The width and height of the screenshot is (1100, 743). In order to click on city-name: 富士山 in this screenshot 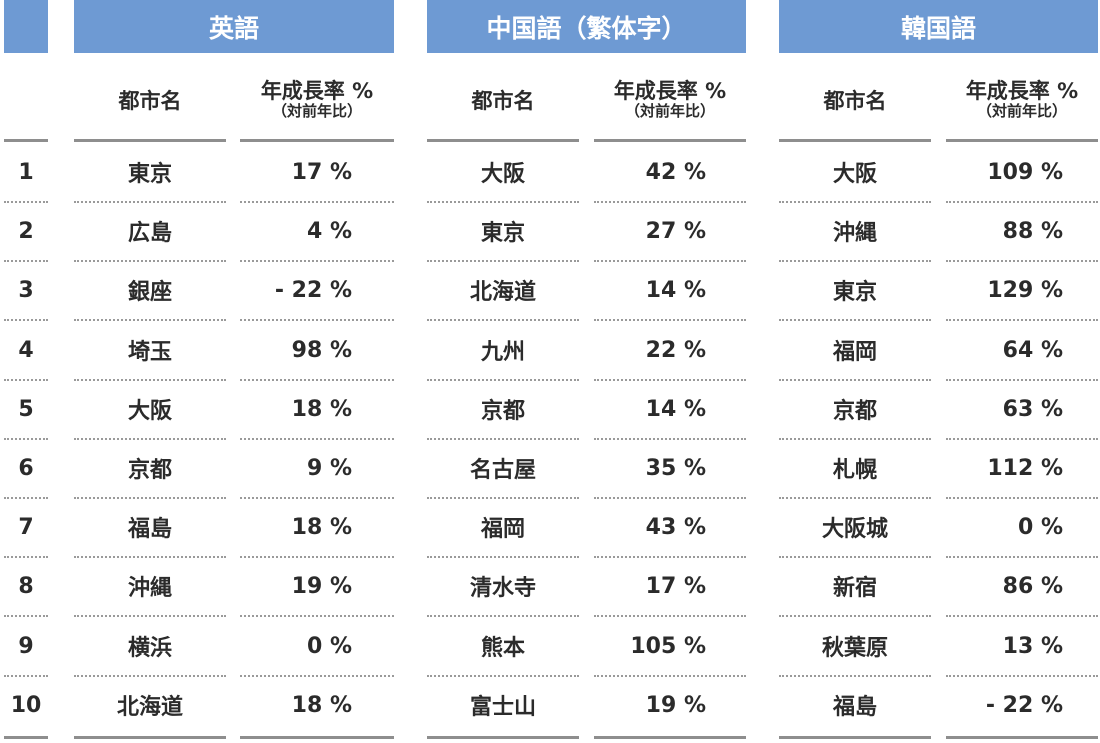, I will do `click(502, 707)`.